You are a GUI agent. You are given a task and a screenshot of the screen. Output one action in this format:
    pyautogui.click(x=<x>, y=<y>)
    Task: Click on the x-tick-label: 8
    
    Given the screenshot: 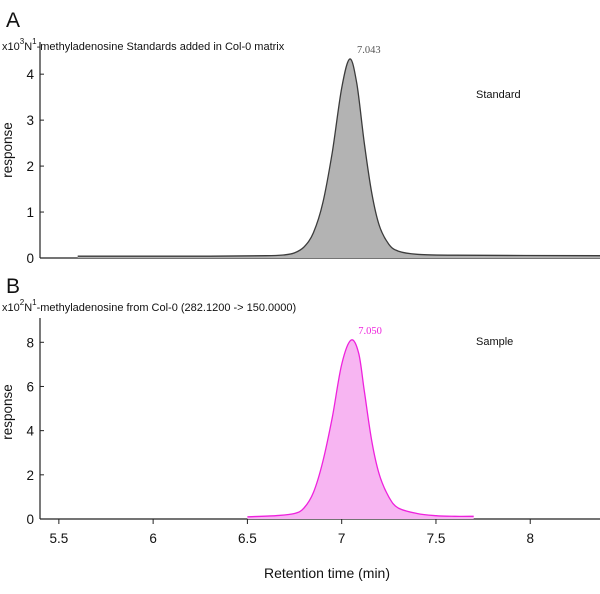 What is the action you would take?
    pyautogui.click(x=530, y=538)
    